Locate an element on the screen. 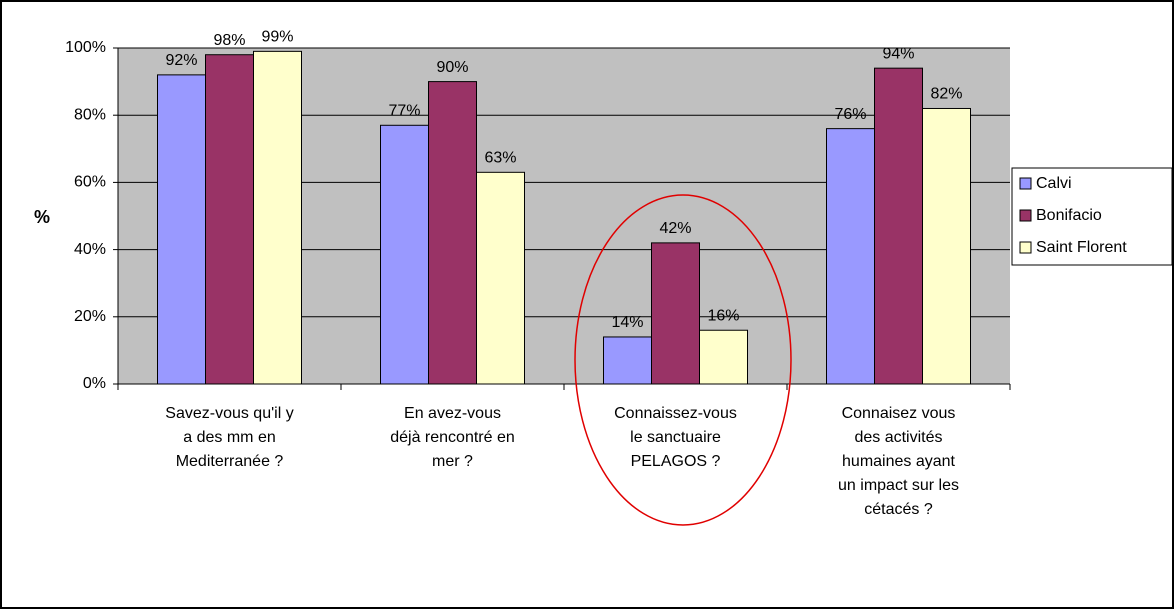  x-tick-label: En avez-vous déjà rencontré en mer ? is located at coordinates (452, 437).